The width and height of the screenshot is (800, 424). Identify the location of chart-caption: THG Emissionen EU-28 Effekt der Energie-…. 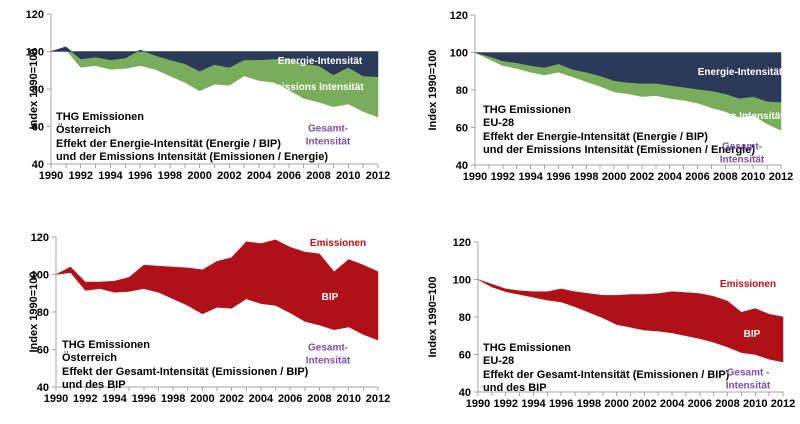
(619, 130).